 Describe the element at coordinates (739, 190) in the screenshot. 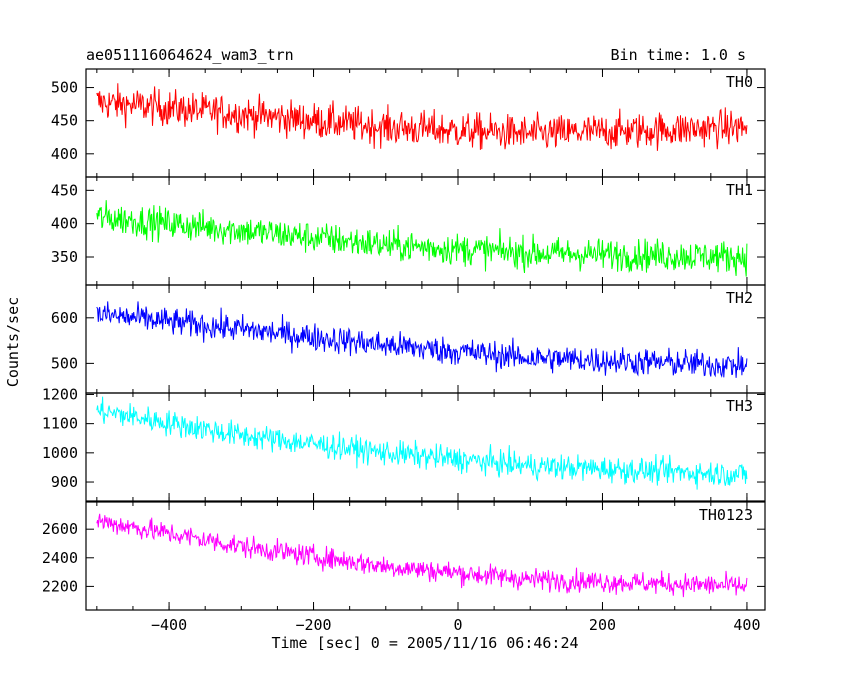

I see `legend-label-th1: TH1` at that location.